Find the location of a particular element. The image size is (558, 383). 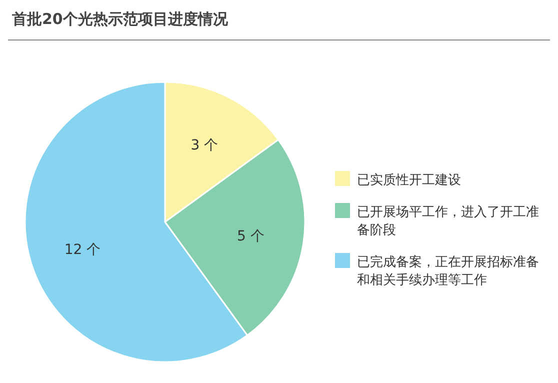

chart-title: 首批20个光热示范项目进度情况 is located at coordinates (120, 19).